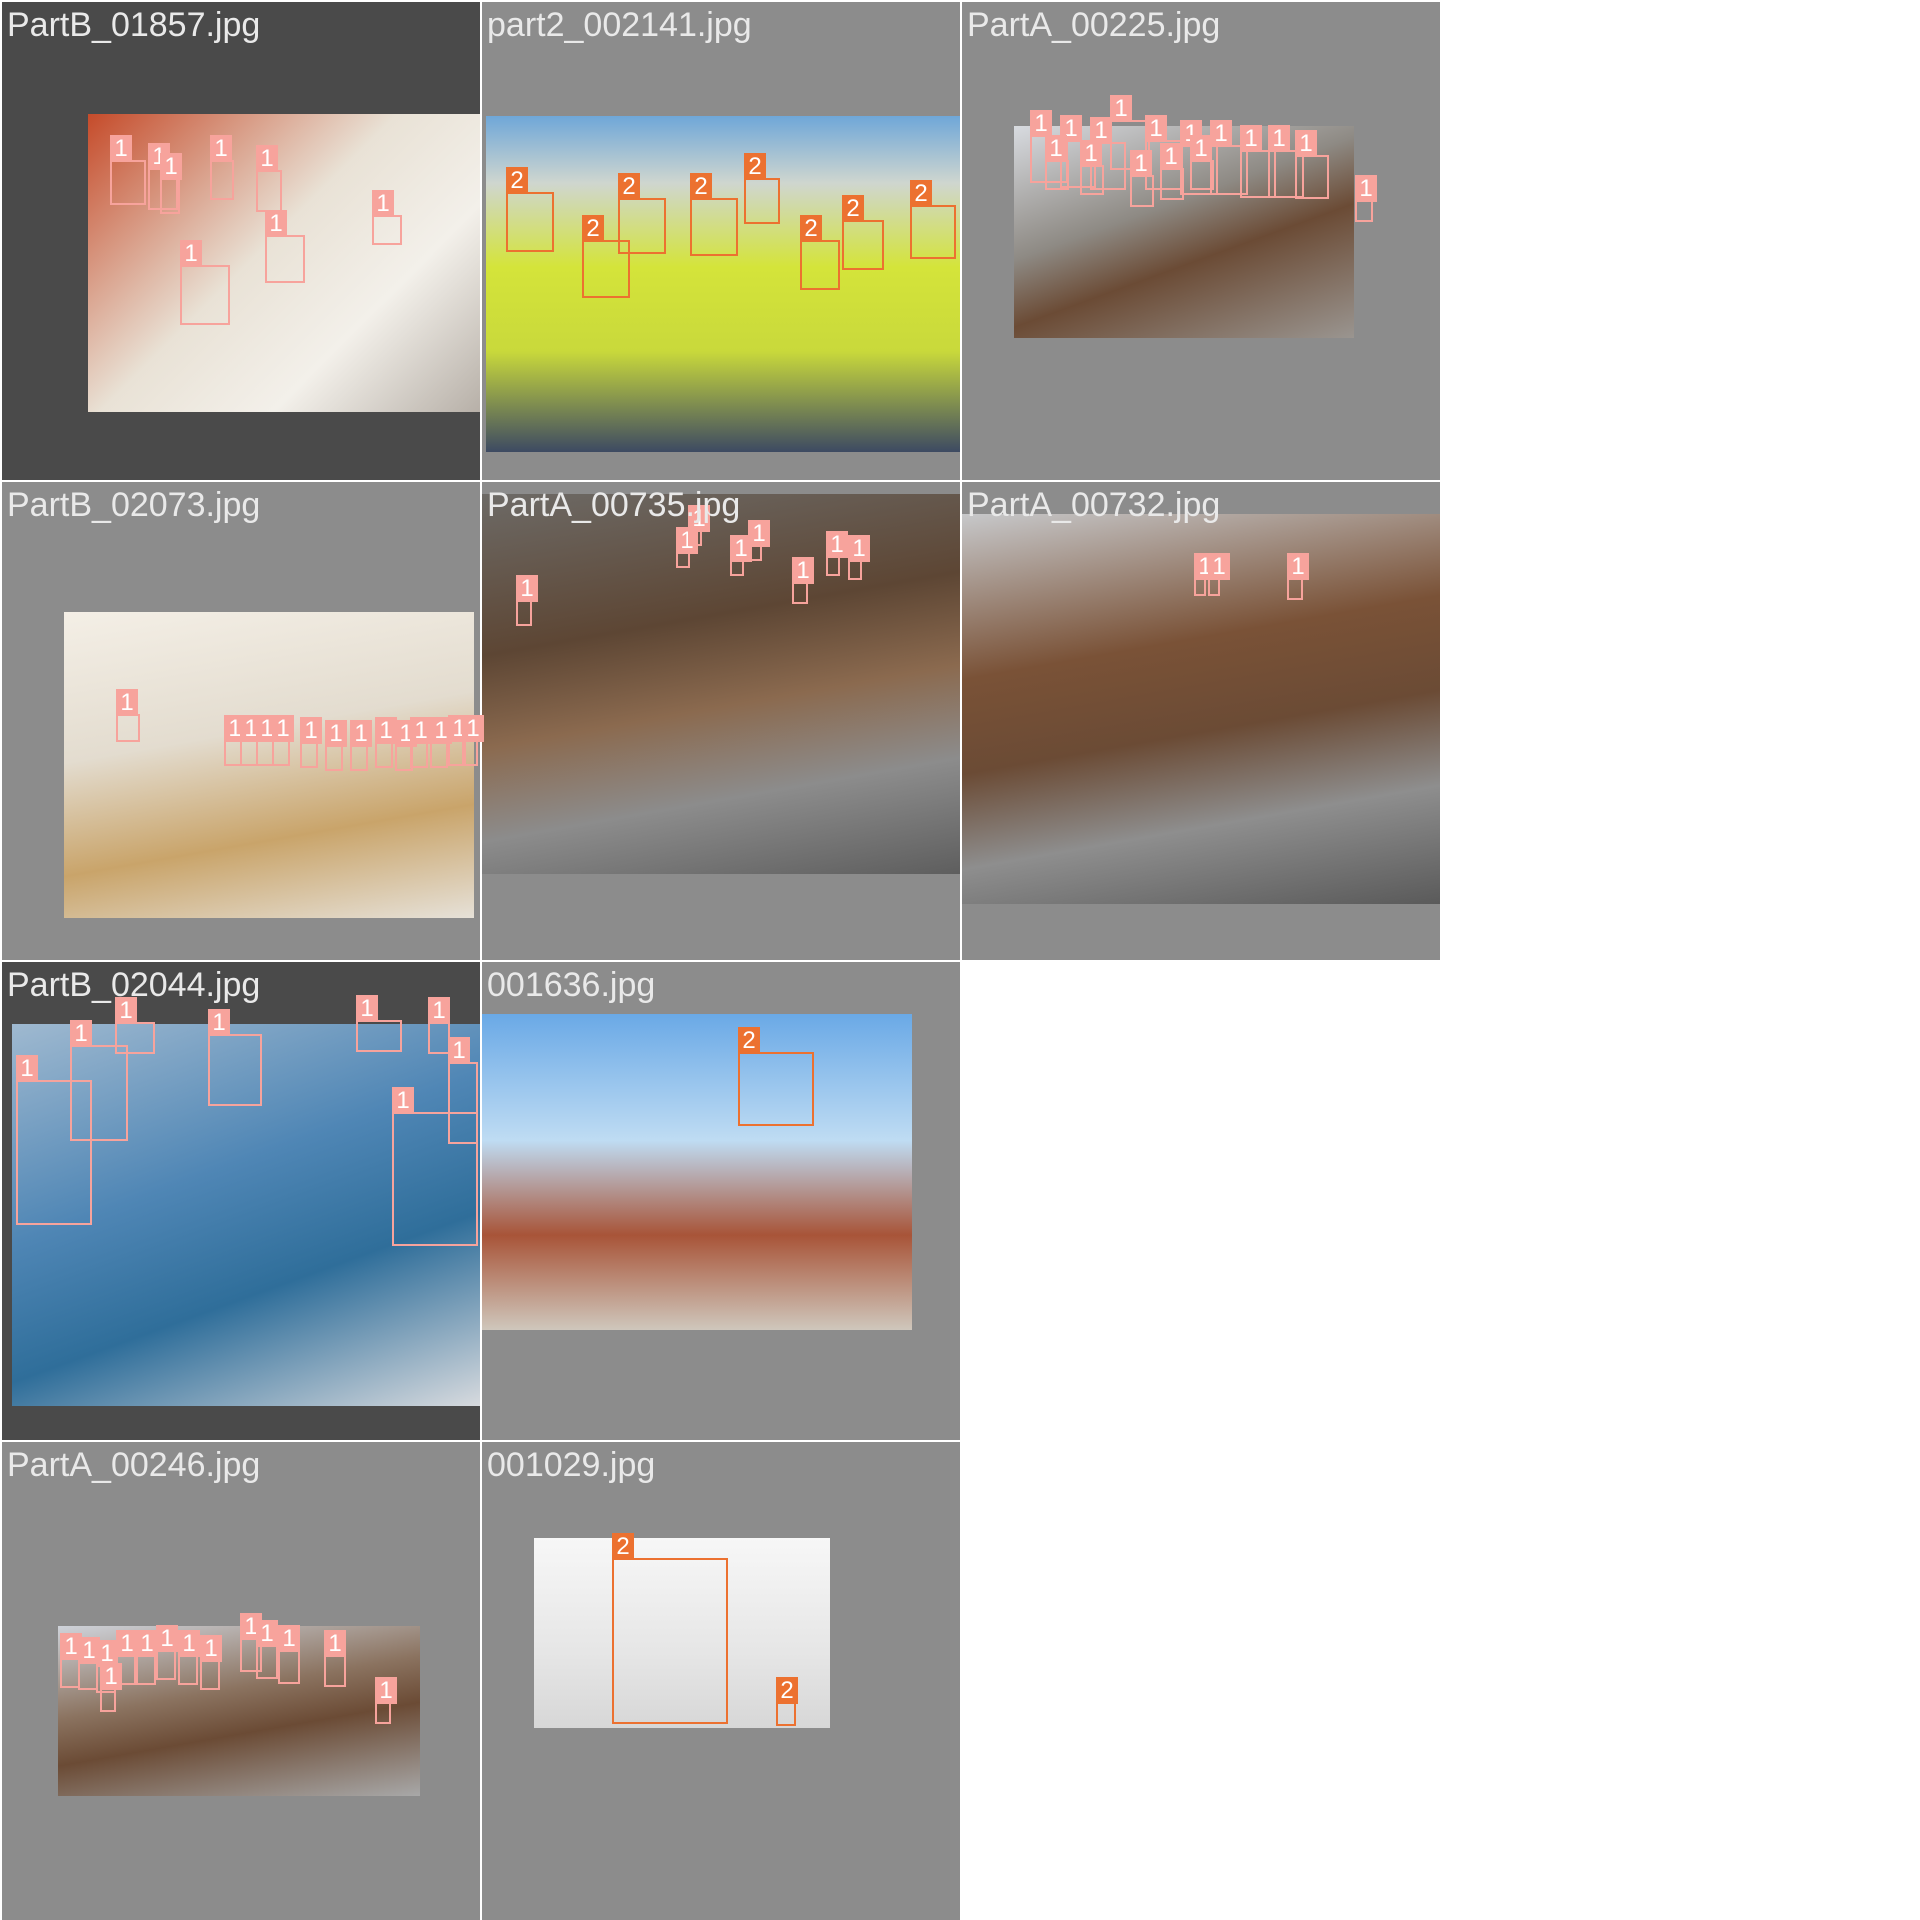  I want to click on image-tile: PartA_00732.jpg, so click(1201, 721).